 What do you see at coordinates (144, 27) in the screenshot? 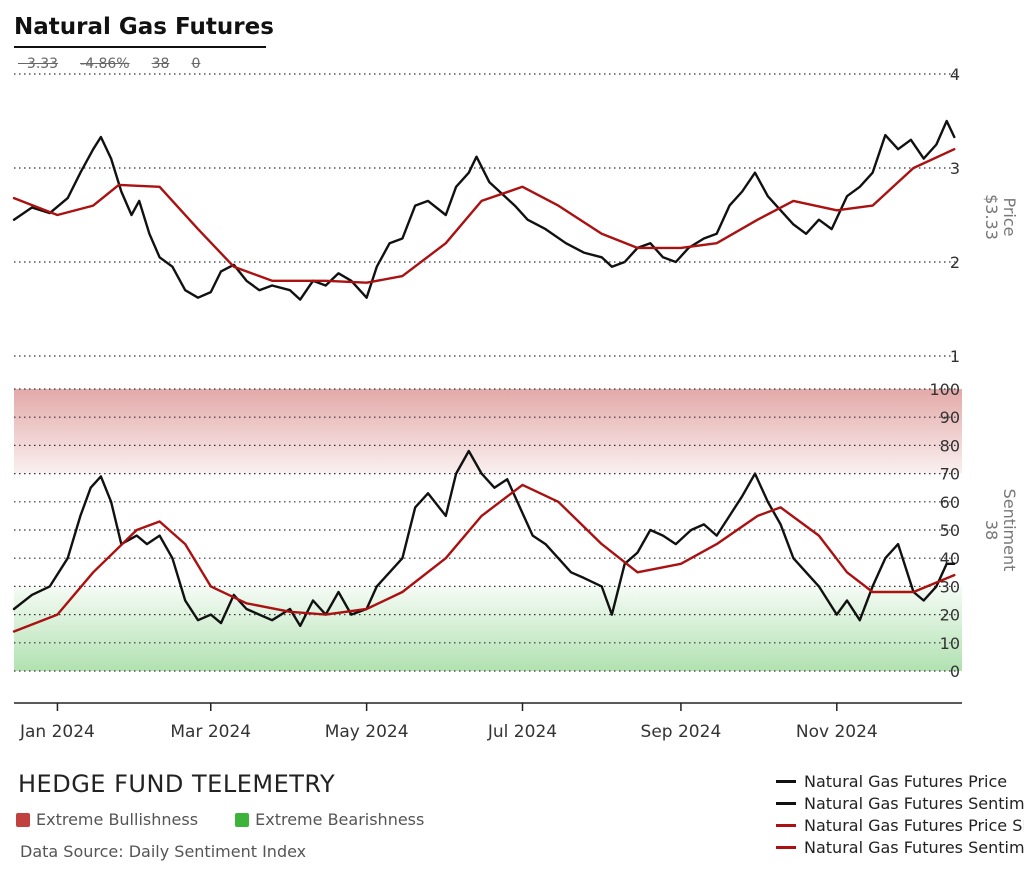
I see `chart-title: Natural Gas Futures` at bounding box center [144, 27].